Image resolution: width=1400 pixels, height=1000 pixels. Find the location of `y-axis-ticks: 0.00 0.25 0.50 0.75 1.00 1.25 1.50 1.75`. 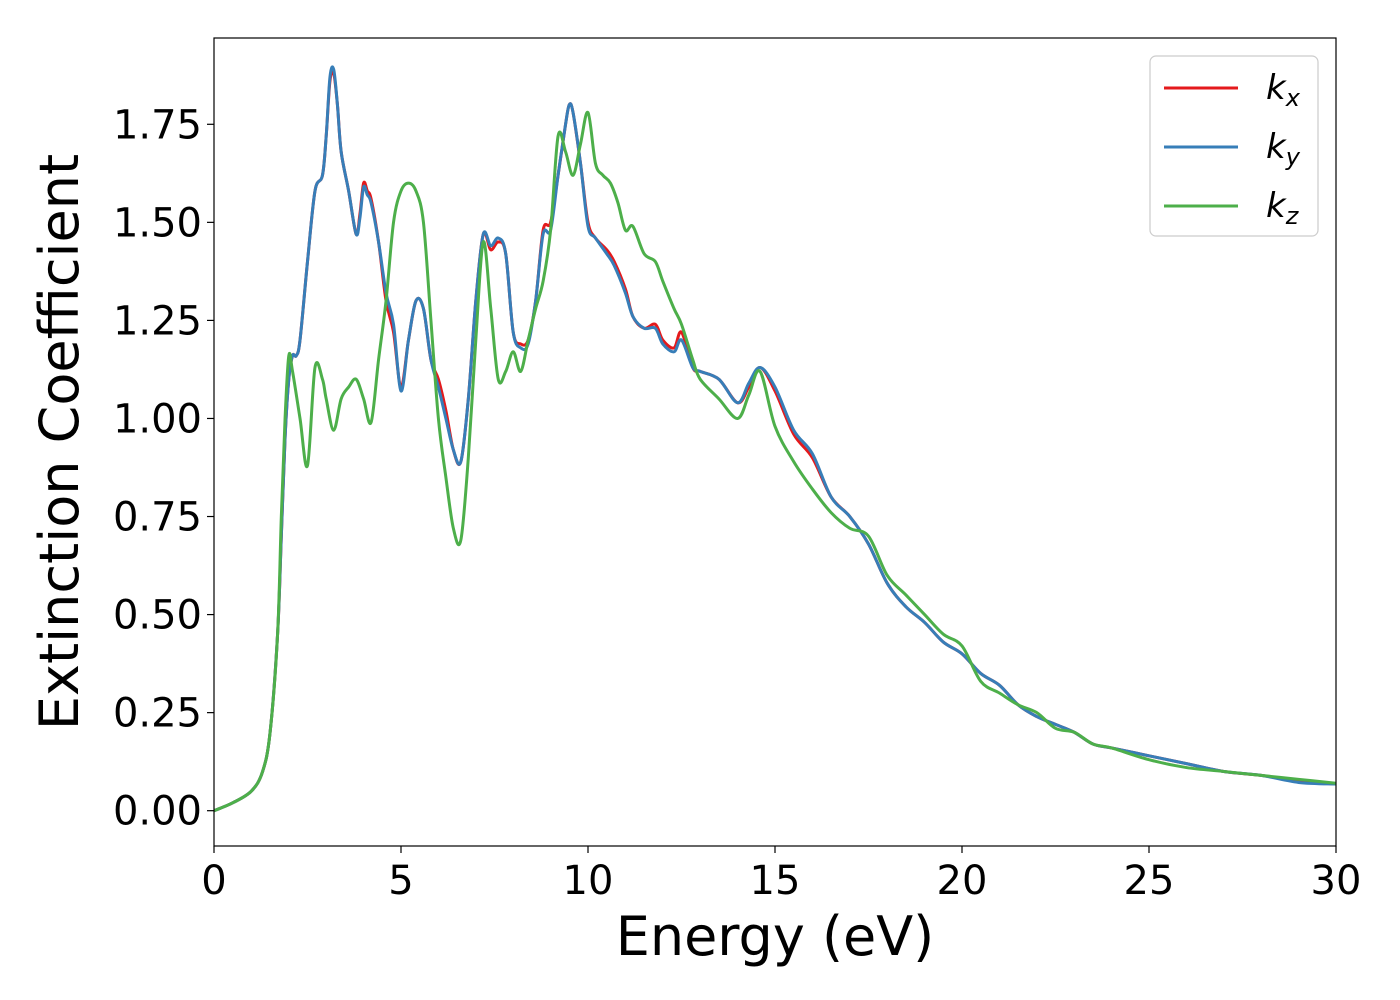

y-axis-ticks: 0.00 0.25 0.50 0.75 1.00 1.25 1.50 1.75 is located at coordinates (163, 468).